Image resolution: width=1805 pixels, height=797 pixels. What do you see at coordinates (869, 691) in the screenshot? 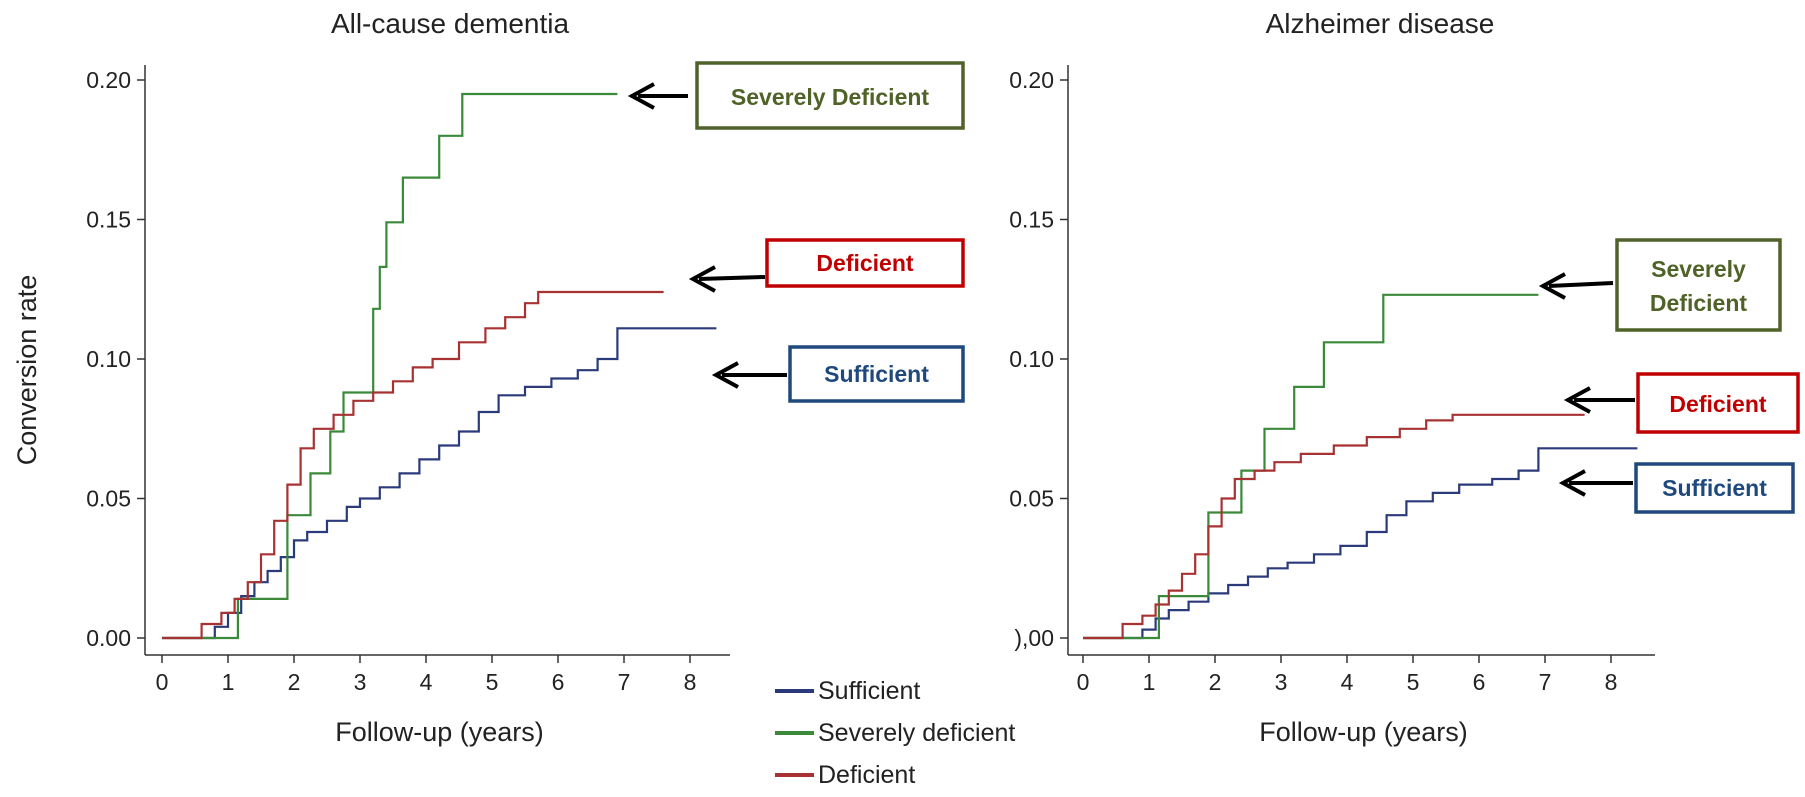
I see `legend-label: Sufficient` at bounding box center [869, 691].